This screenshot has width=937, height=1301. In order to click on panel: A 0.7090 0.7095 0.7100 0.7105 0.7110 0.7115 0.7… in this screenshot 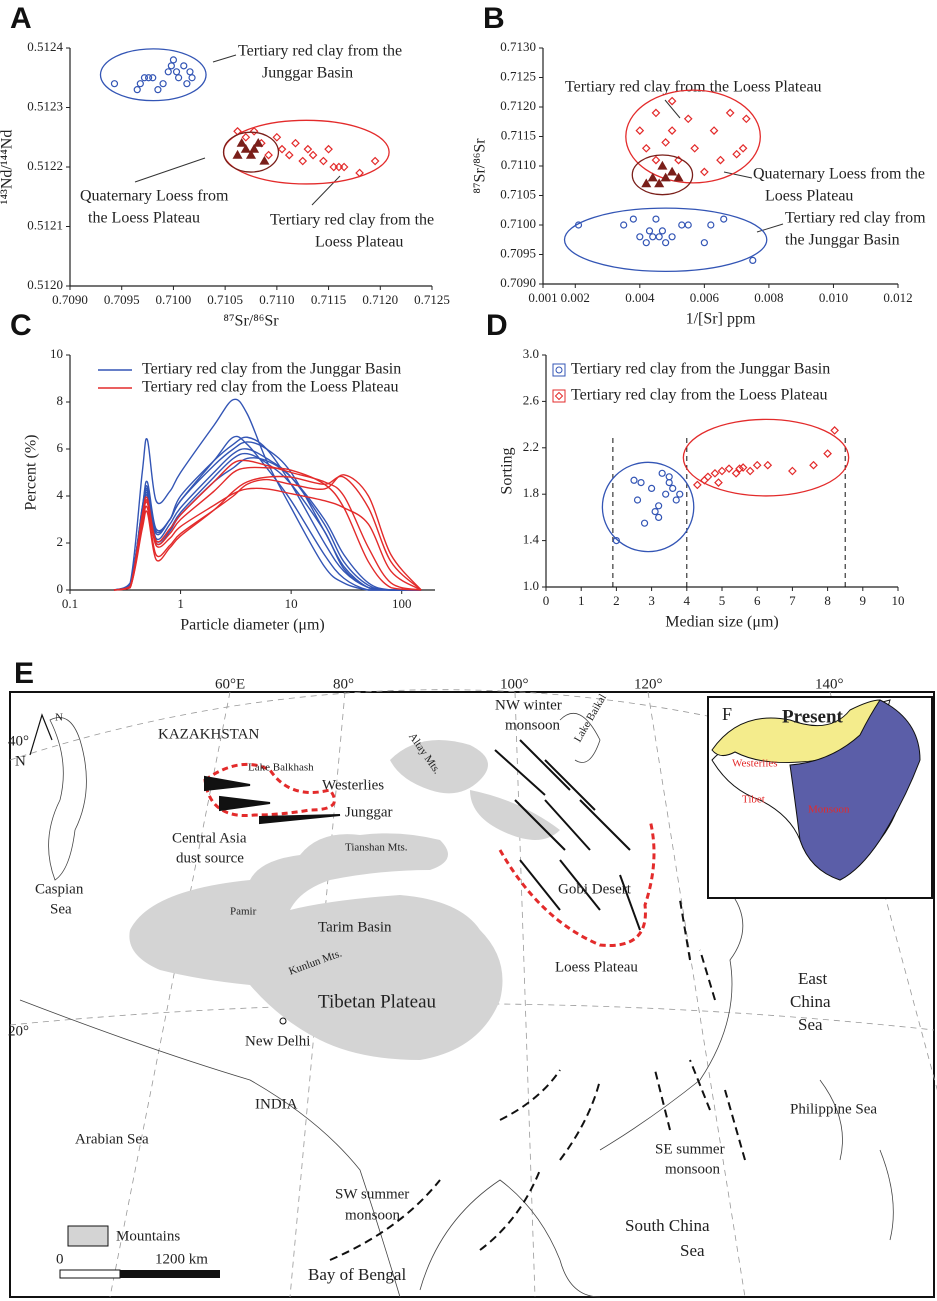, I will do `click(225, 166)`.